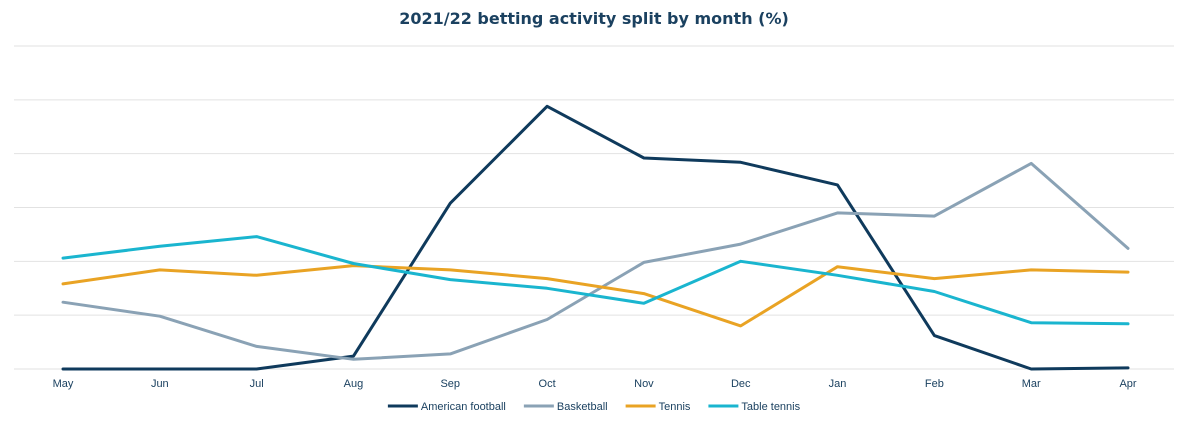  Describe the element at coordinates (547, 384) in the screenshot. I see `x-tick-label: Oct` at that location.